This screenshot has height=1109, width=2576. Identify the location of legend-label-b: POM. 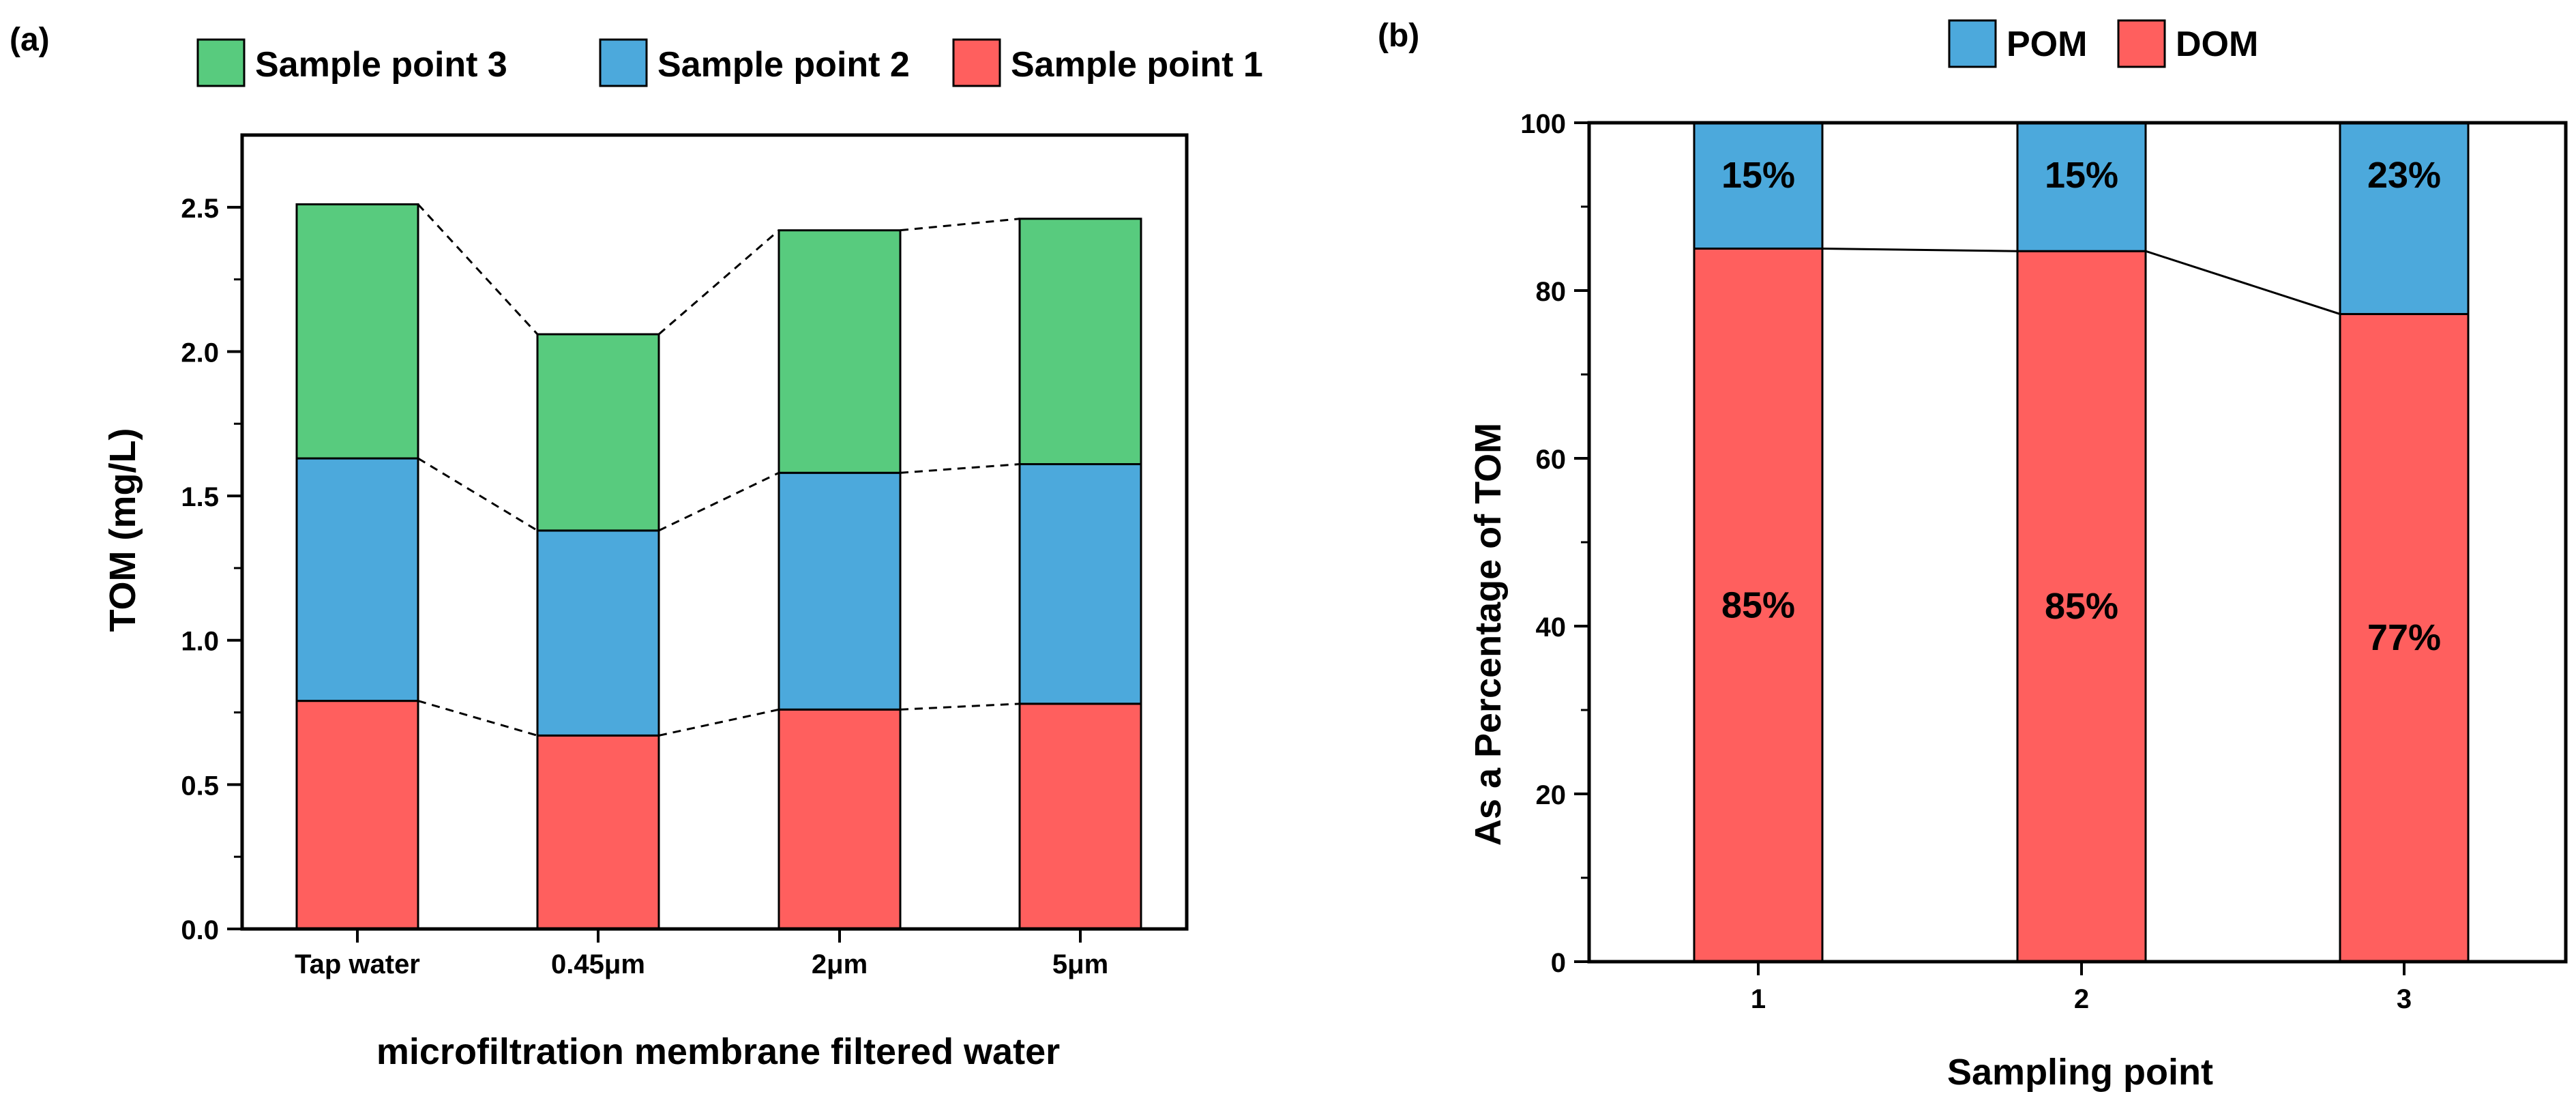
(2047, 44).